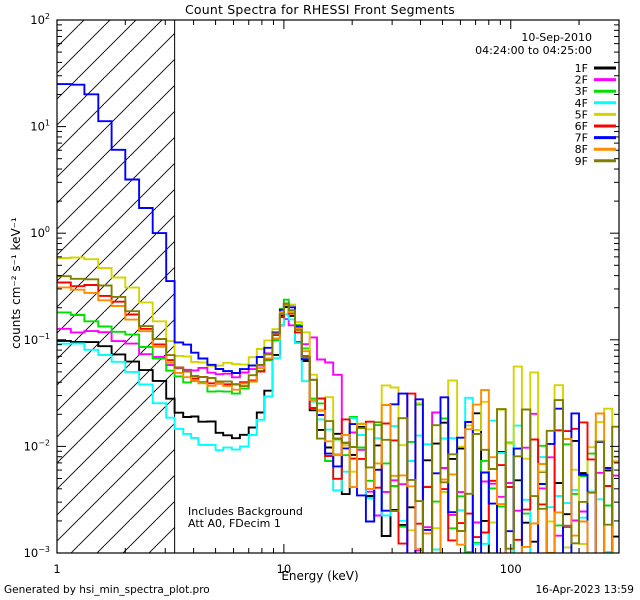 This screenshot has width=640, height=600. What do you see at coordinates (37, 445) in the screenshot?
I see `y-tick-label: 10⁻²` at bounding box center [37, 445].